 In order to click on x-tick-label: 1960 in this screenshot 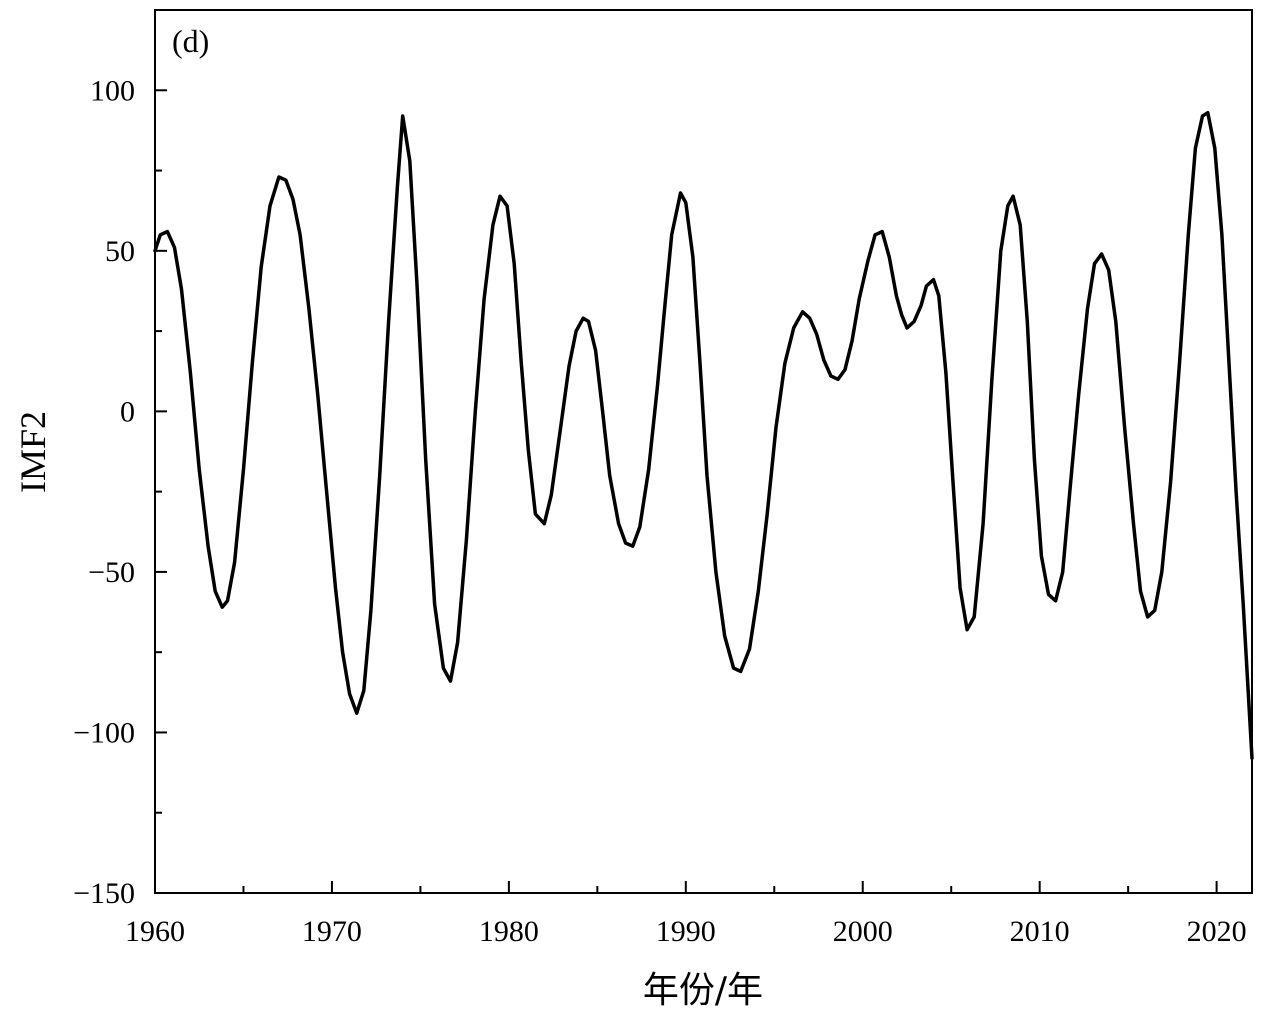, I will do `click(155, 931)`.